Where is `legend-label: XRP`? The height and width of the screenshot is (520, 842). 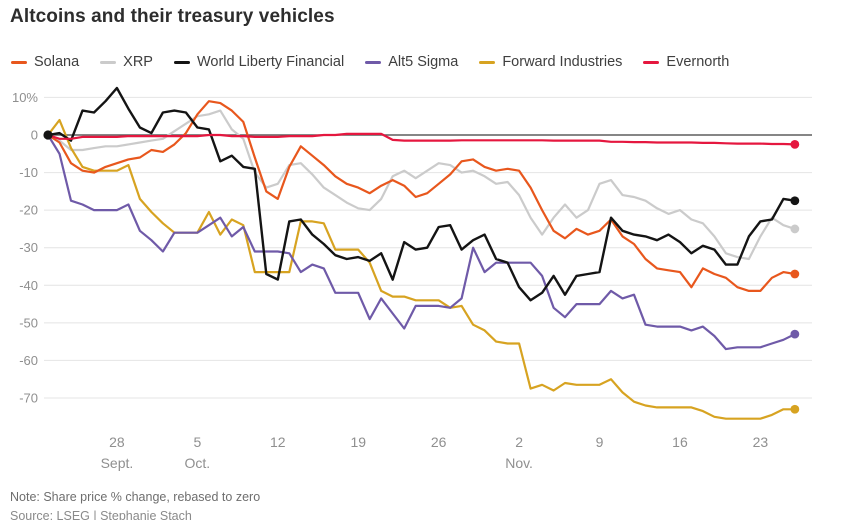
legend-label: XRP is located at coordinates (138, 62).